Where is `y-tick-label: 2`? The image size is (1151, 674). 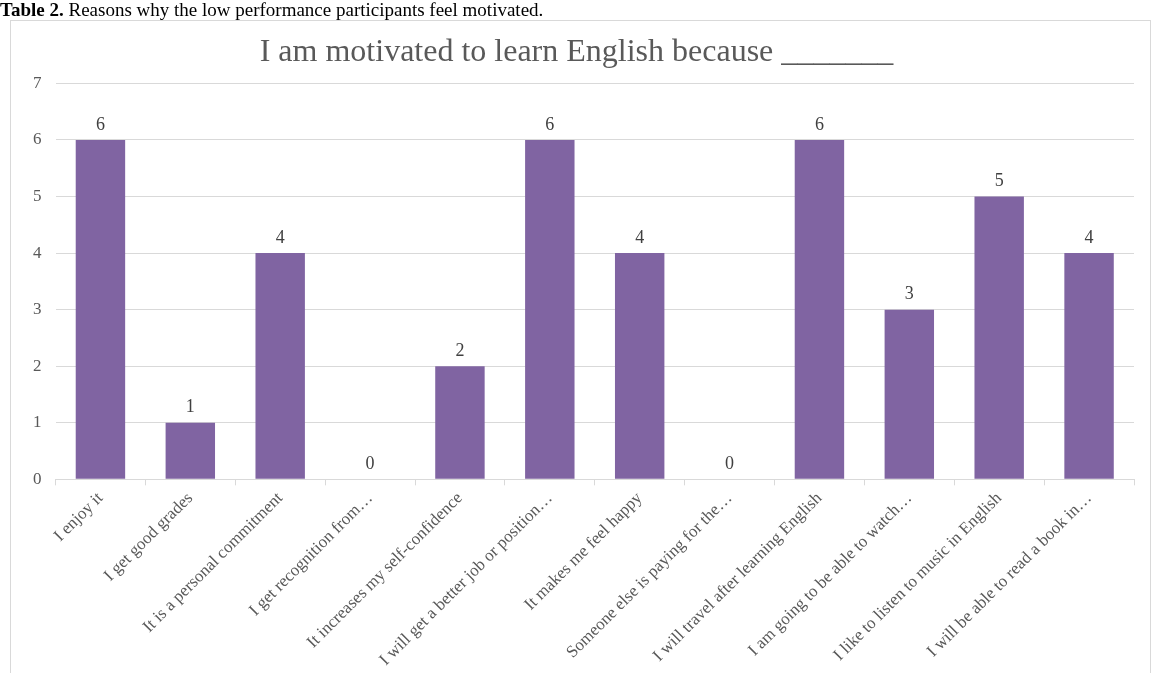
y-tick-label: 2 is located at coordinates (37, 365).